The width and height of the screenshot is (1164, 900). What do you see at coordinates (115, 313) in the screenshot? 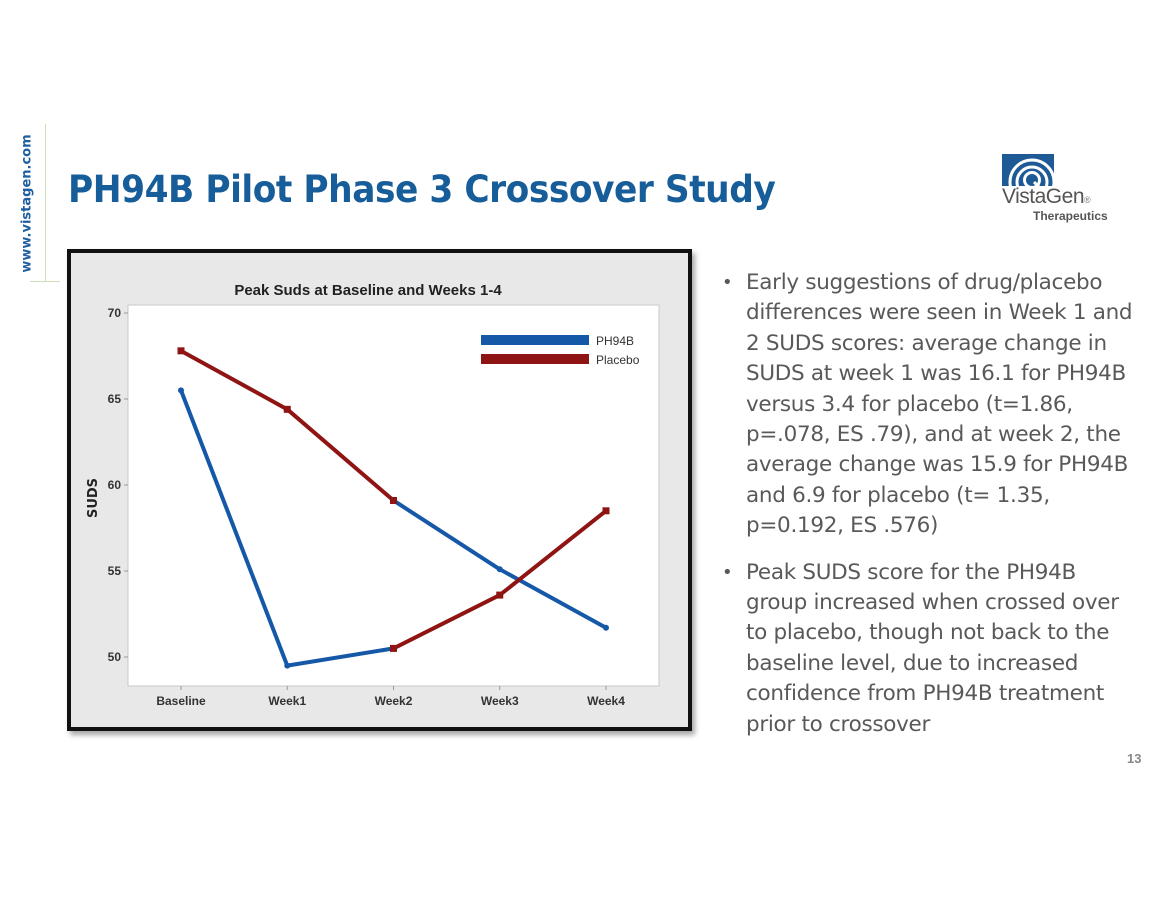
I see `y-tick-label: 70` at bounding box center [115, 313].